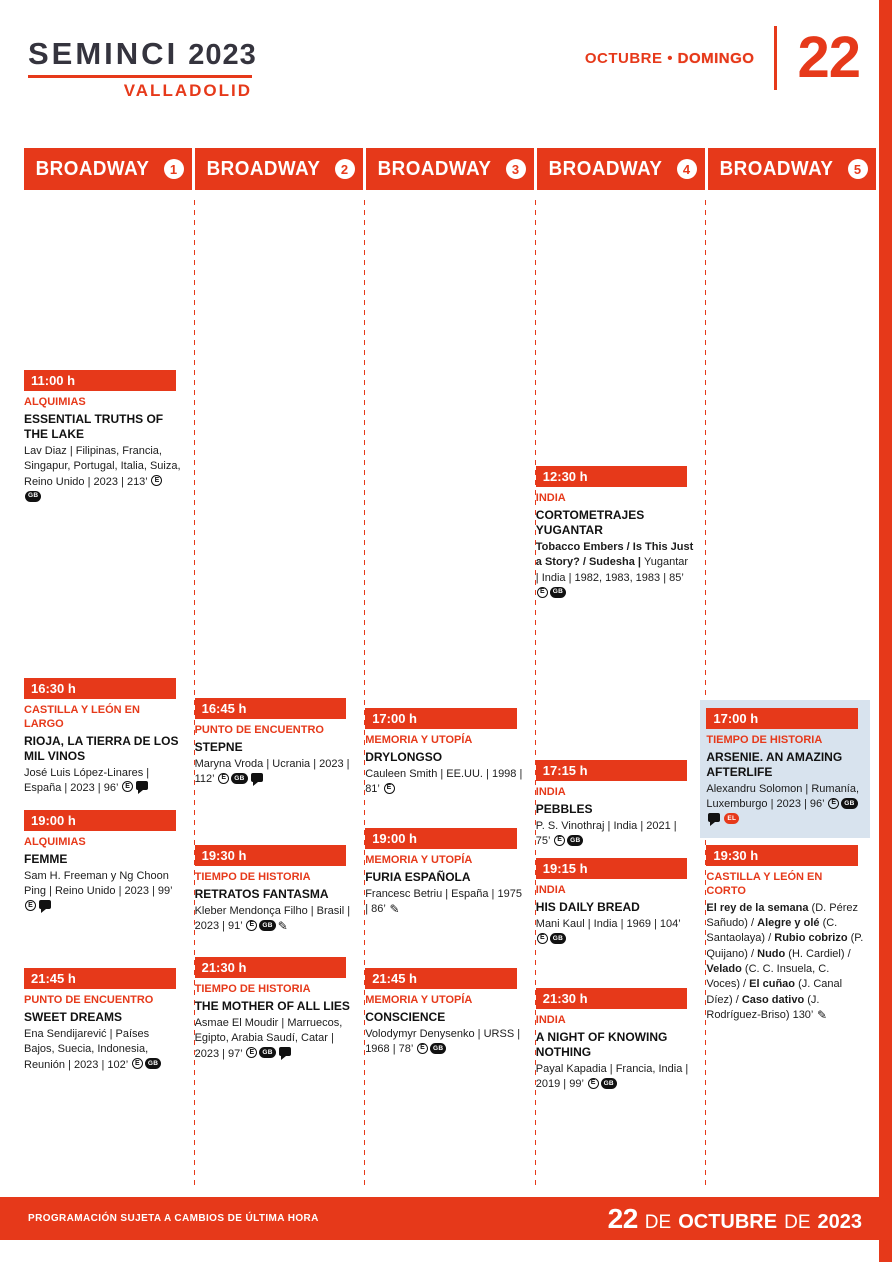 The height and width of the screenshot is (1262, 892). Describe the element at coordinates (773, 953) in the screenshot. I see `film-title-text: Nudo` at that location.